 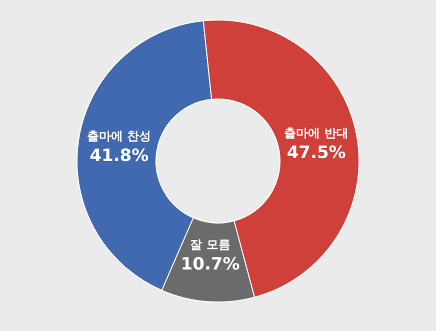 What do you see at coordinates (316, 133) in the screenshot?
I see `slice-label: 출마에 반대` at bounding box center [316, 133].